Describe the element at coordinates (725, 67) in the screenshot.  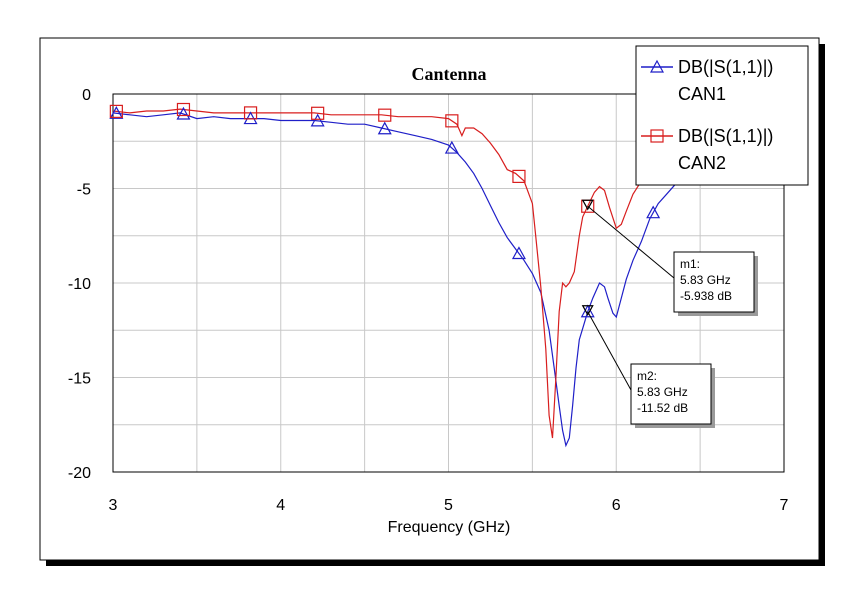
I see `legend-label-can1-line1: DB(|S(1,1)|)` at that location.